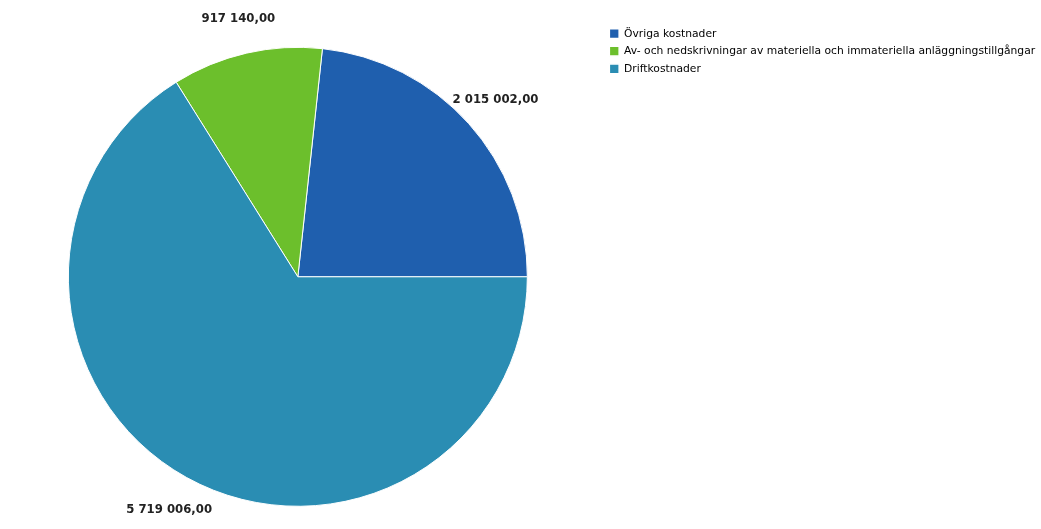 The width and height of the screenshot is (1041, 529). Describe the element at coordinates (663, 68) in the screenshot. I see `legend-label: Driftkostnader` at that location.